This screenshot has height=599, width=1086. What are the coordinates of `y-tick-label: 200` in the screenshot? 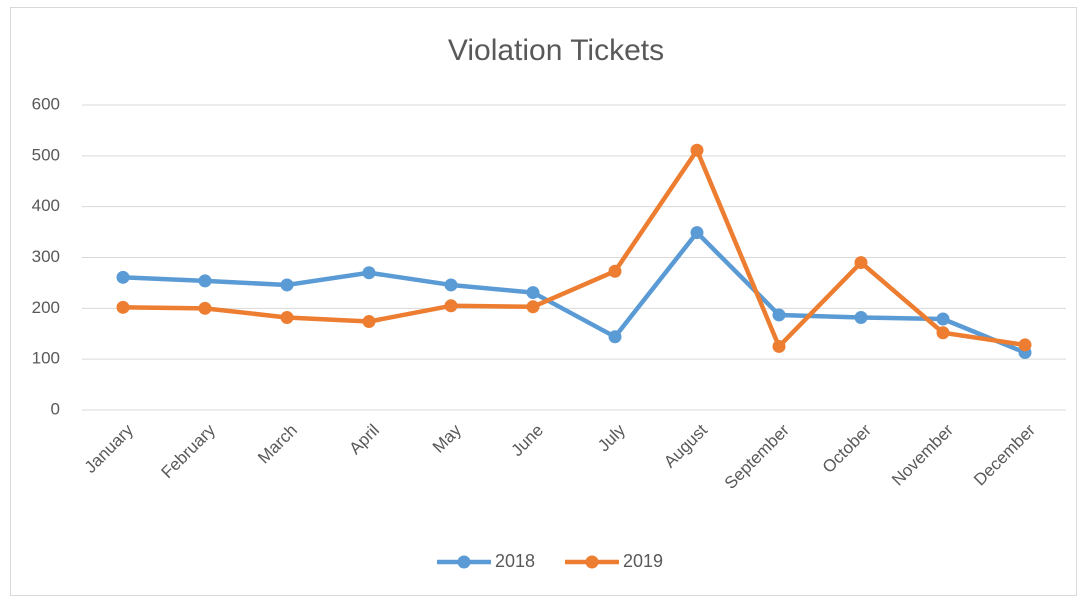 It's located at (46, 307).